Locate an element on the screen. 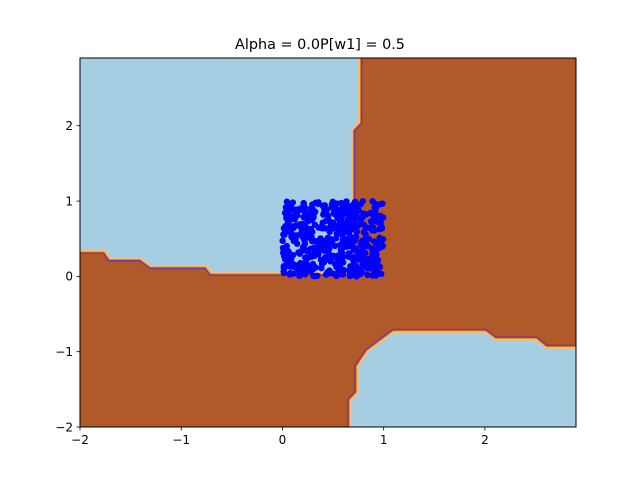  x-axis: −2 −1 0 1 2 is located at coordinates (280, 437).